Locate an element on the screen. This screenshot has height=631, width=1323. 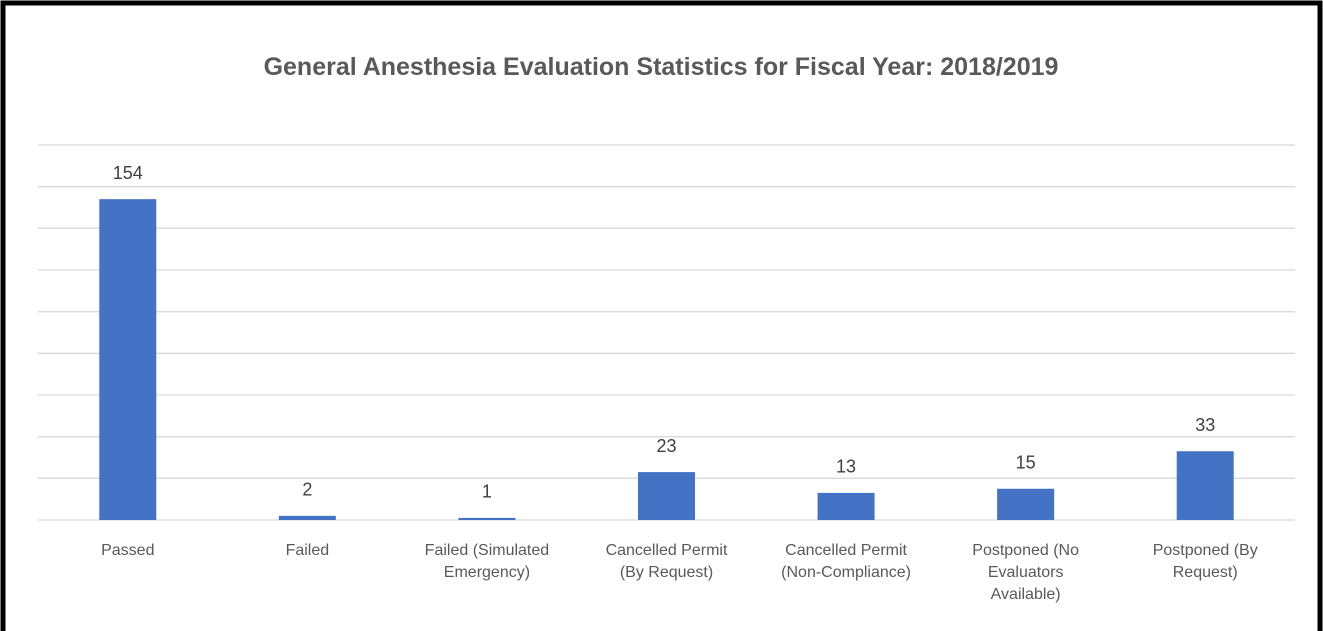
x-tick-label: Failed (Simulated Emergency) is located at coordinates (487, 561).